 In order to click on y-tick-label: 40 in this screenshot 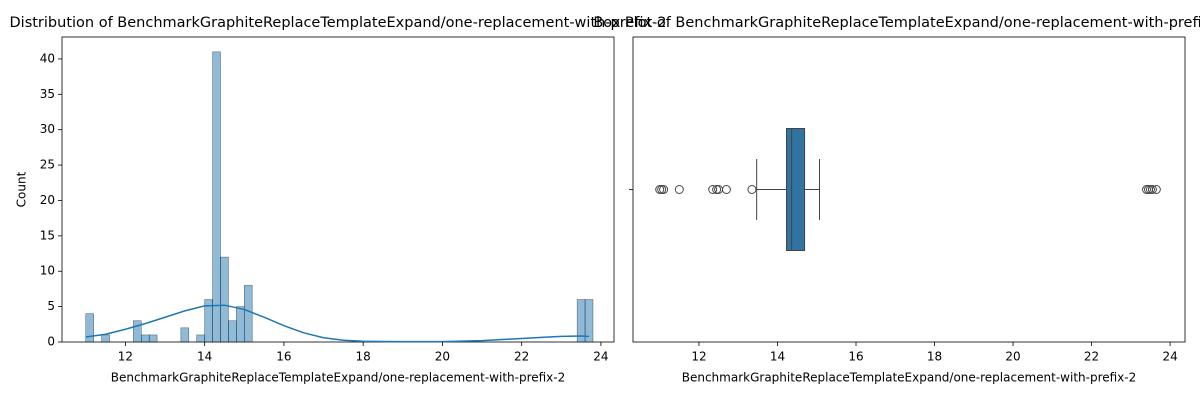, I will do `click(47, 58)`.